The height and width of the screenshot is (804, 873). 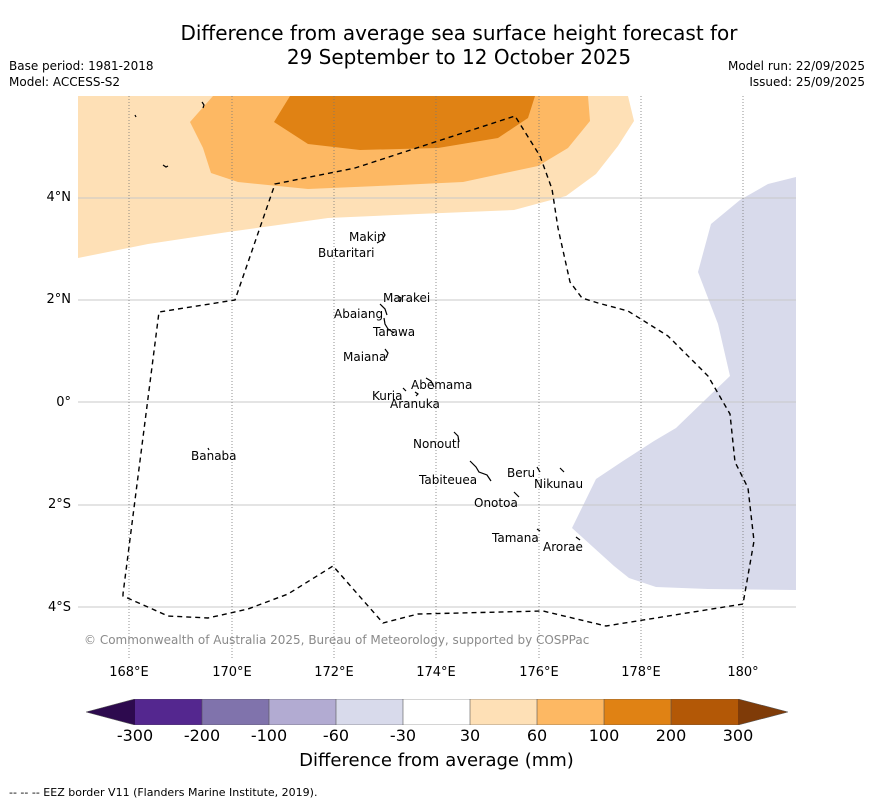 What do you see at coordinates (442, 385) in the screenshot?
I see `label-abemama: Abemama` at bounding box center [442, 385].